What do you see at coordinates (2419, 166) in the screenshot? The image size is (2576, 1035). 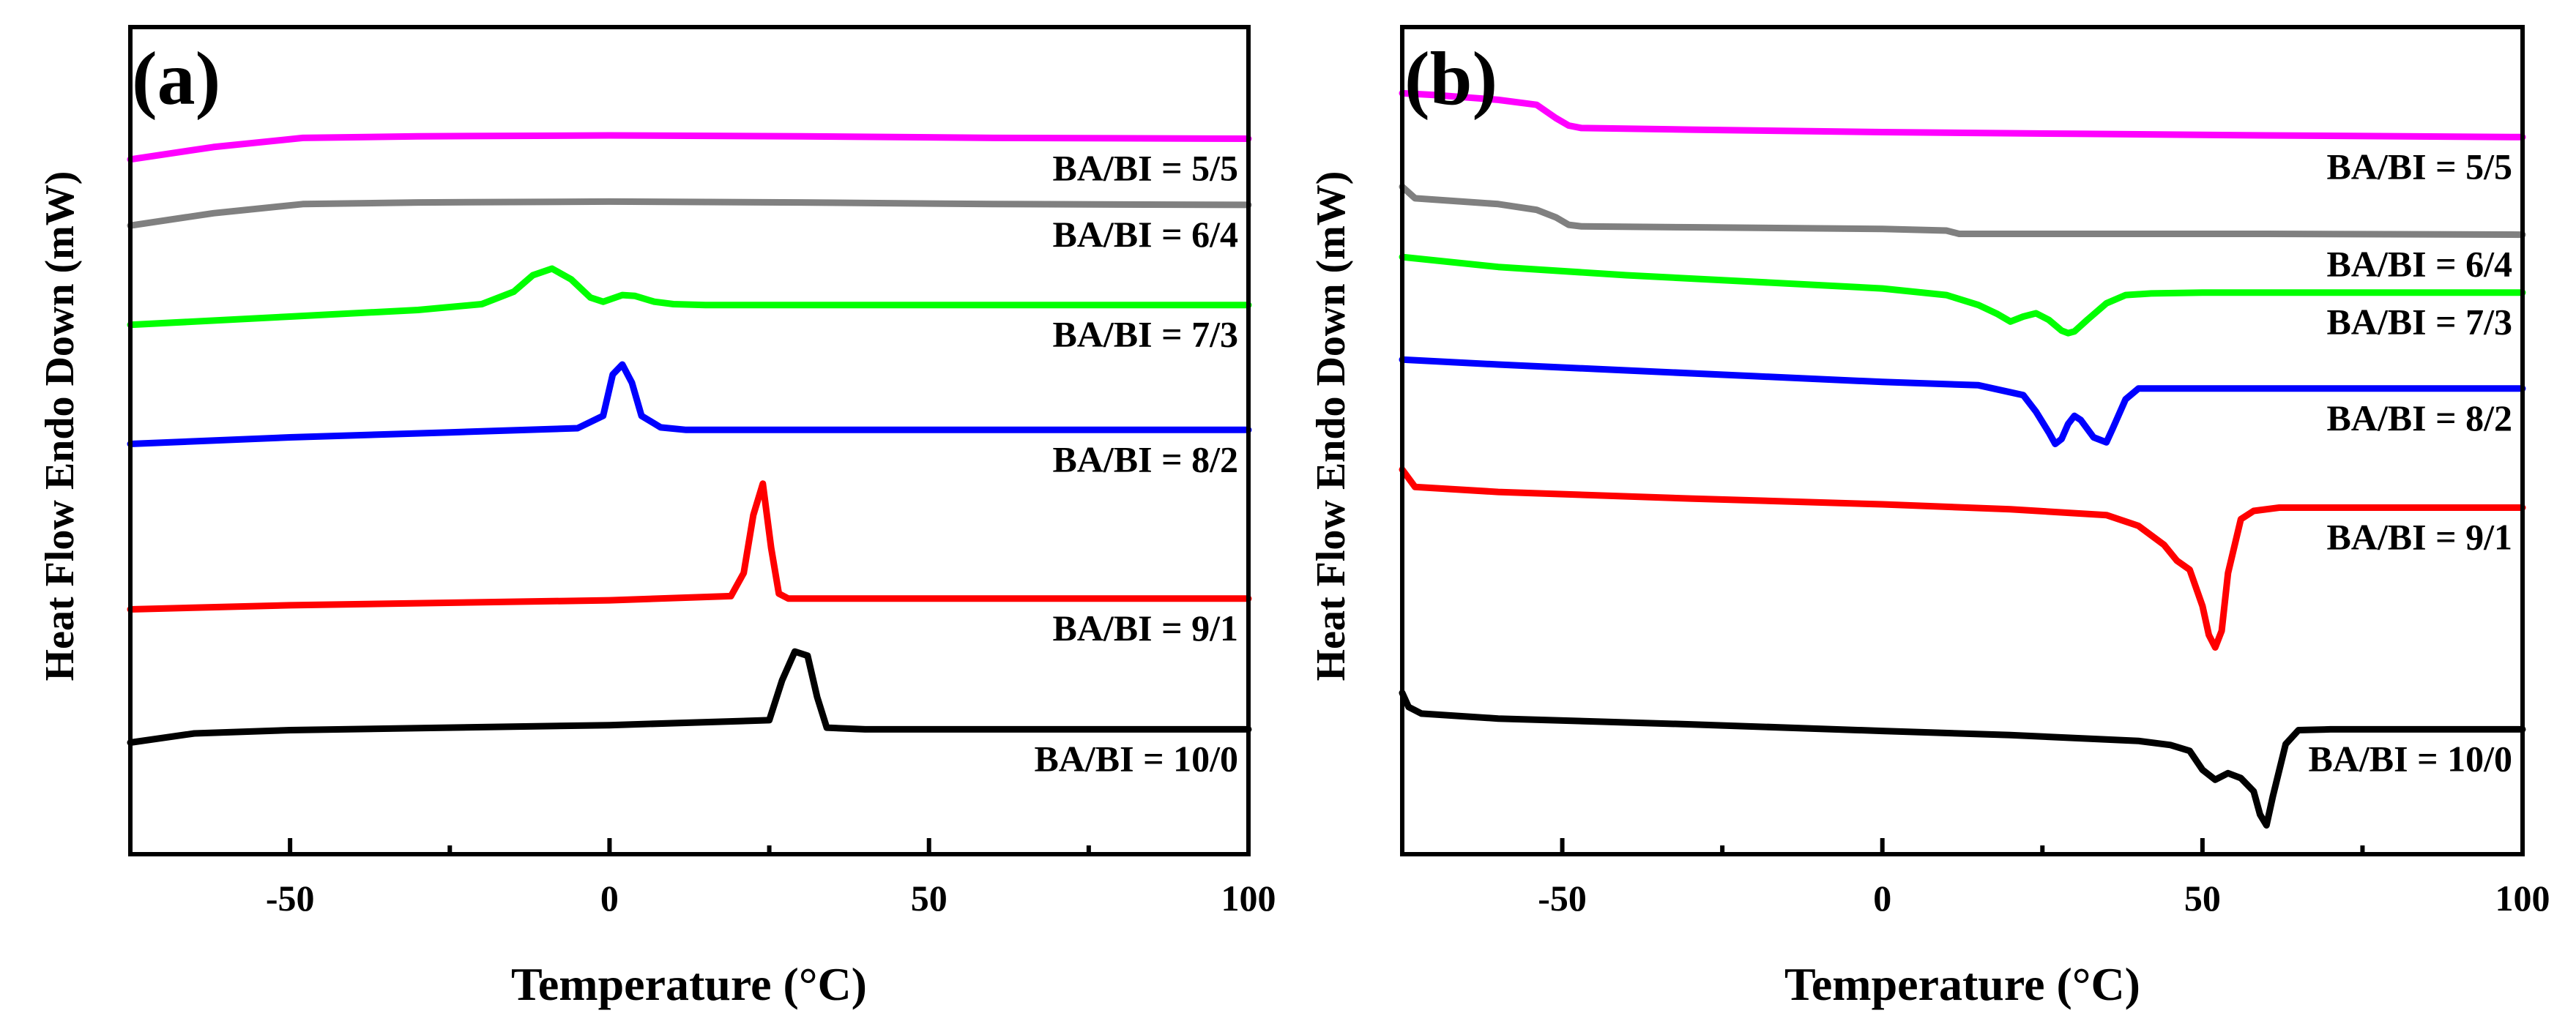 I see `panel-b-curve-label: BA/BI = 5/5` at bounding box center [2419, 166].